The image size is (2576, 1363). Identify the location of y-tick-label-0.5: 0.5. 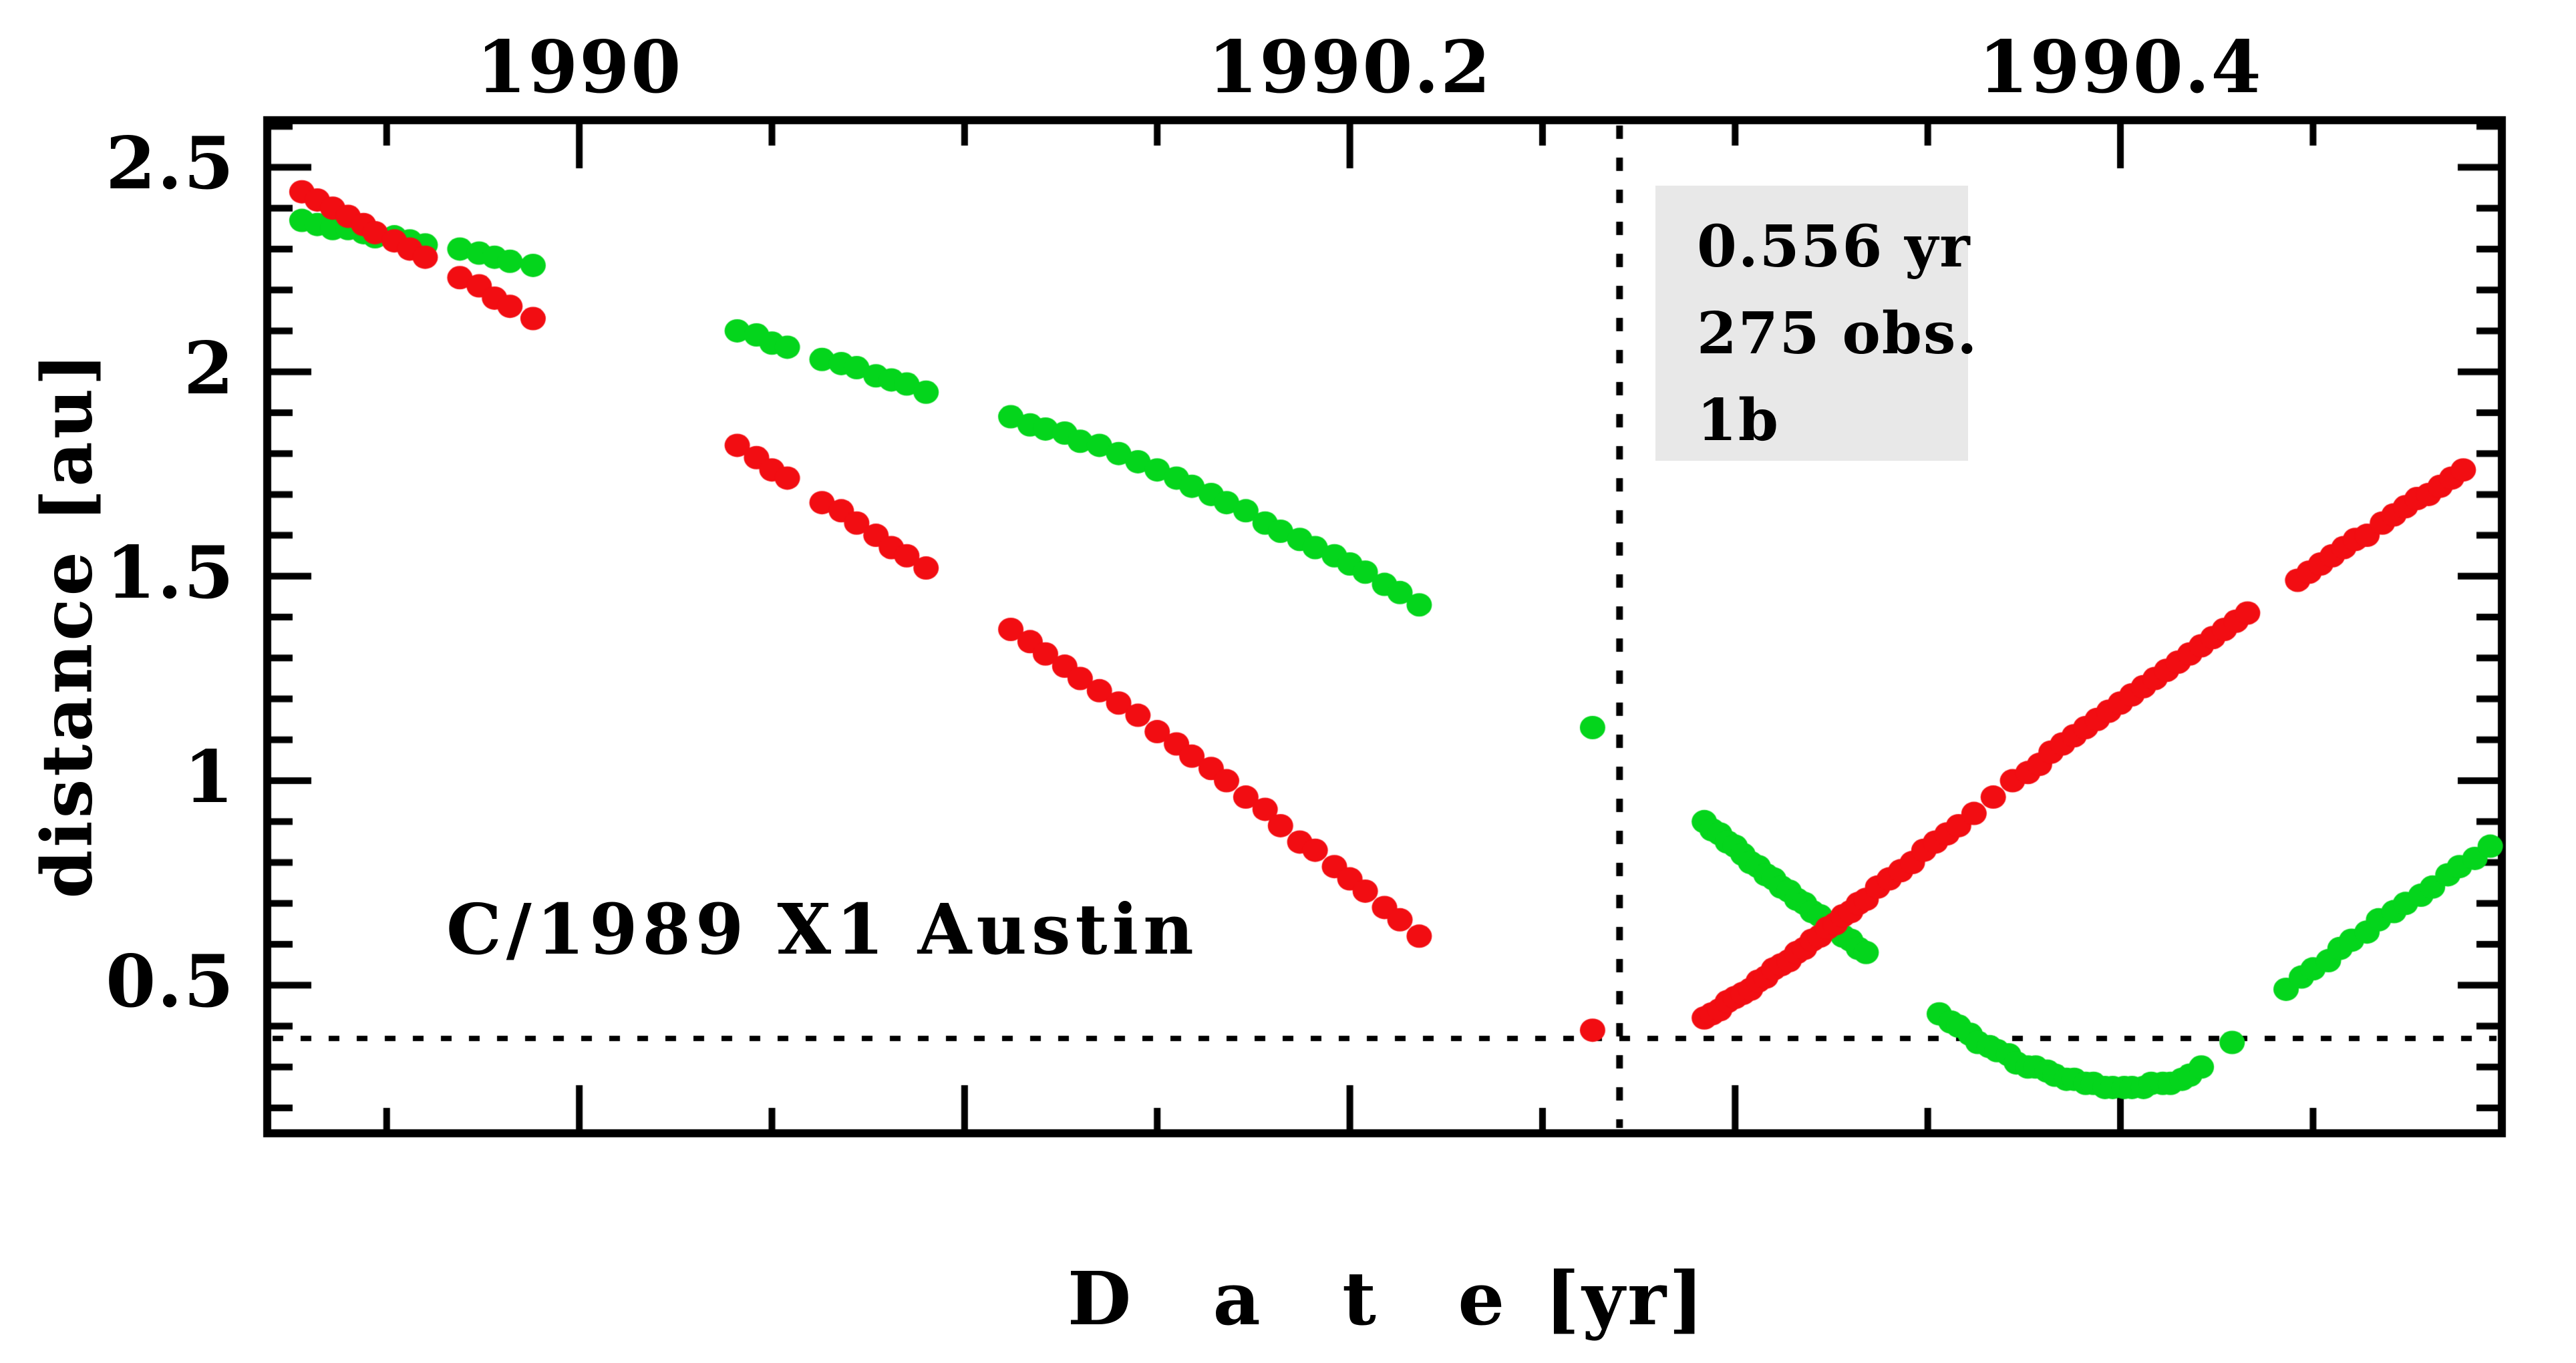
(170, 982).